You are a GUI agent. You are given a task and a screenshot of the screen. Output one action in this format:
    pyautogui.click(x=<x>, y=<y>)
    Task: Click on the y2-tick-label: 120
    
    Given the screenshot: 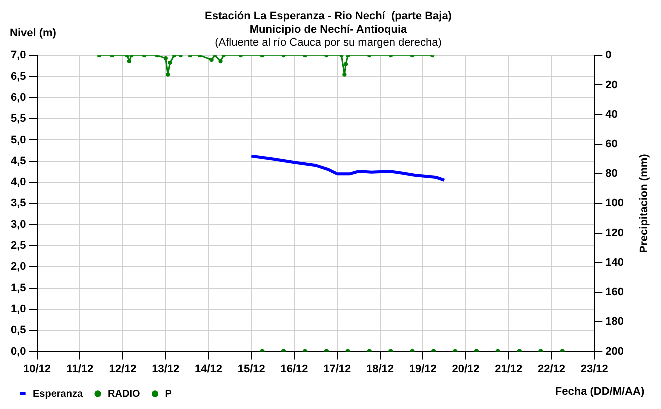 What is the action you would take?
    pyautogui.click(x=615, y=233)
    